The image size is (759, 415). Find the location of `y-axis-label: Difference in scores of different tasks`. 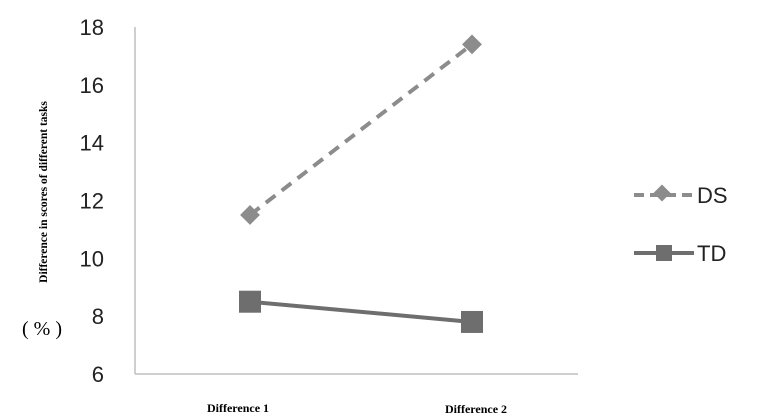

y-axis-label: Difference in scores of different tasks is located at coordinates (44, 192).